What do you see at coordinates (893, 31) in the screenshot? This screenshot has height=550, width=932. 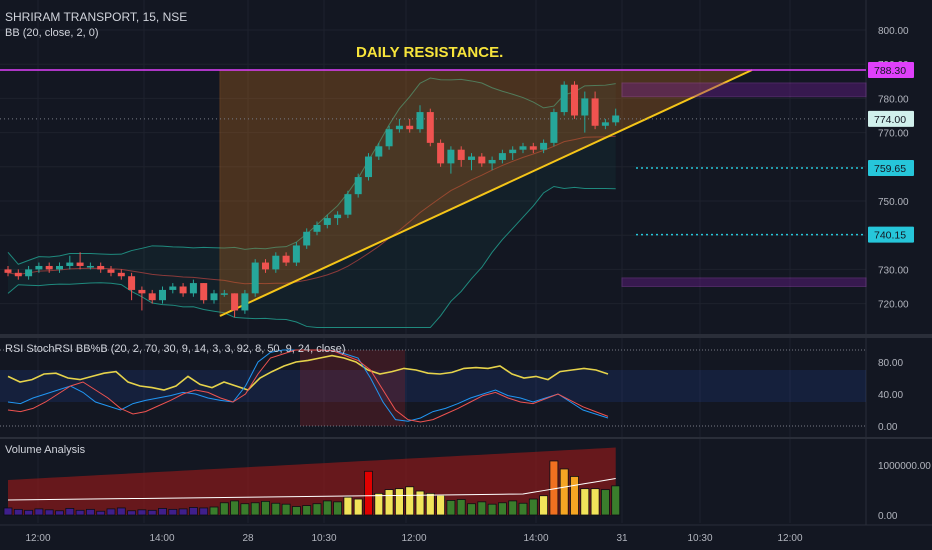 I see `price-axis-tick: 800.00` at bounding box center [893, 31].